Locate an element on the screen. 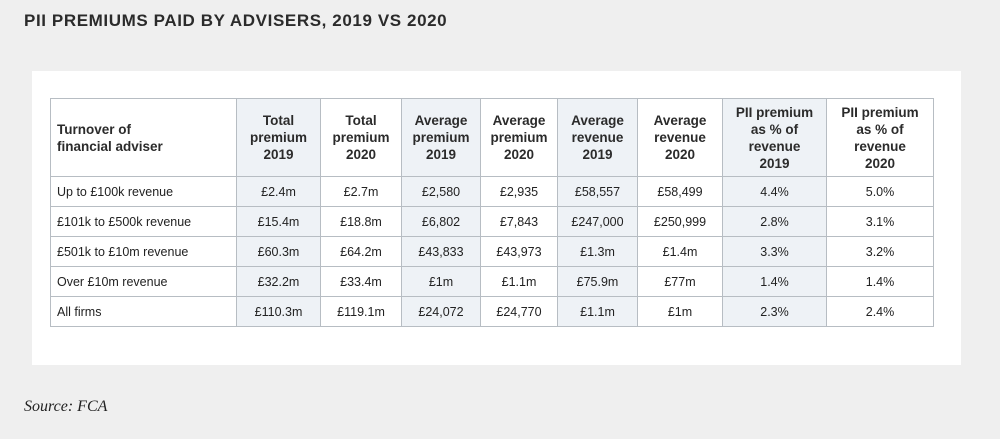 This screenshot has width=1000, height=439. table-cell: 5.0% is located at coordinates (880, 191).